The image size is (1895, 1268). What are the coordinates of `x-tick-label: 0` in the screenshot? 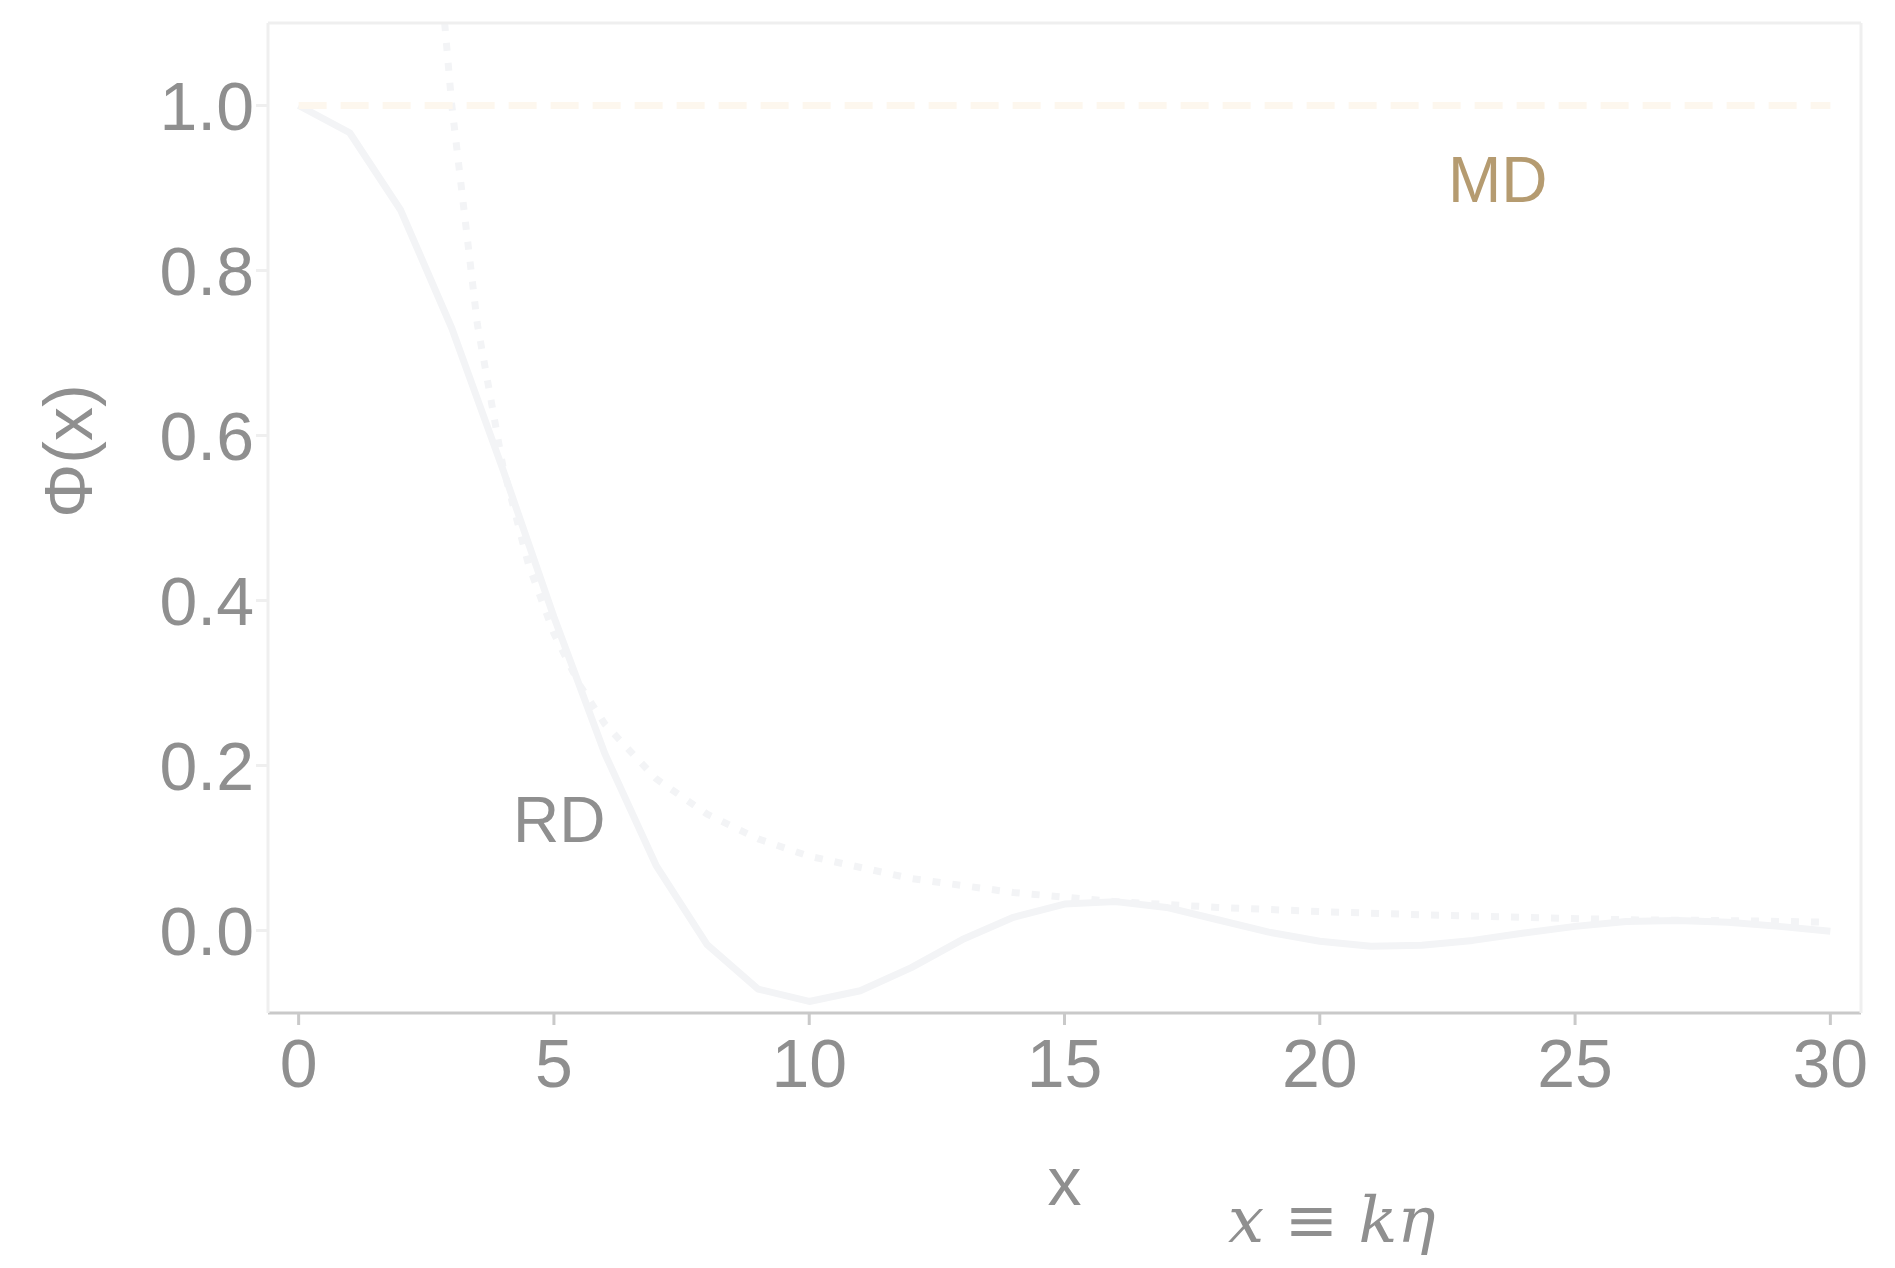 It's located at (298, 1063).